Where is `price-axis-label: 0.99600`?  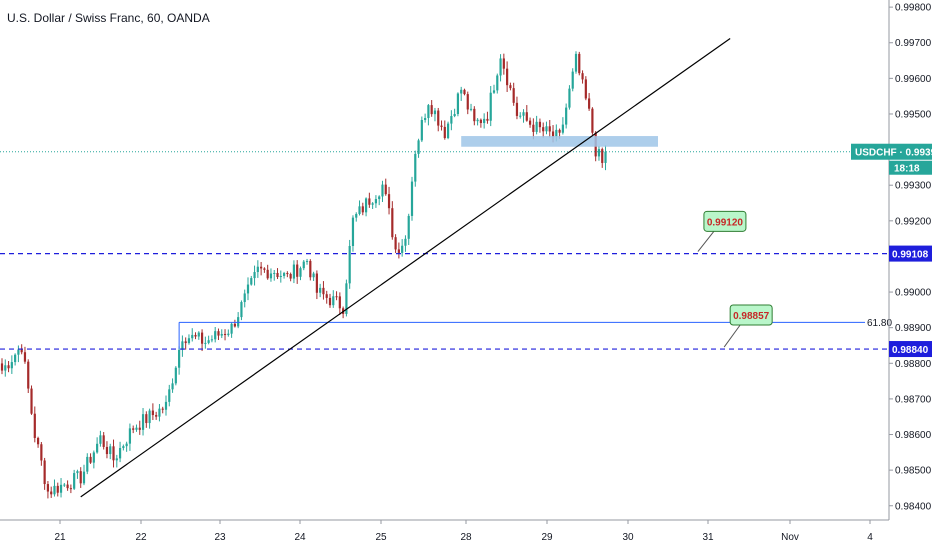 price-axis-label: 0.99600 is located at coordinates (913, 79).